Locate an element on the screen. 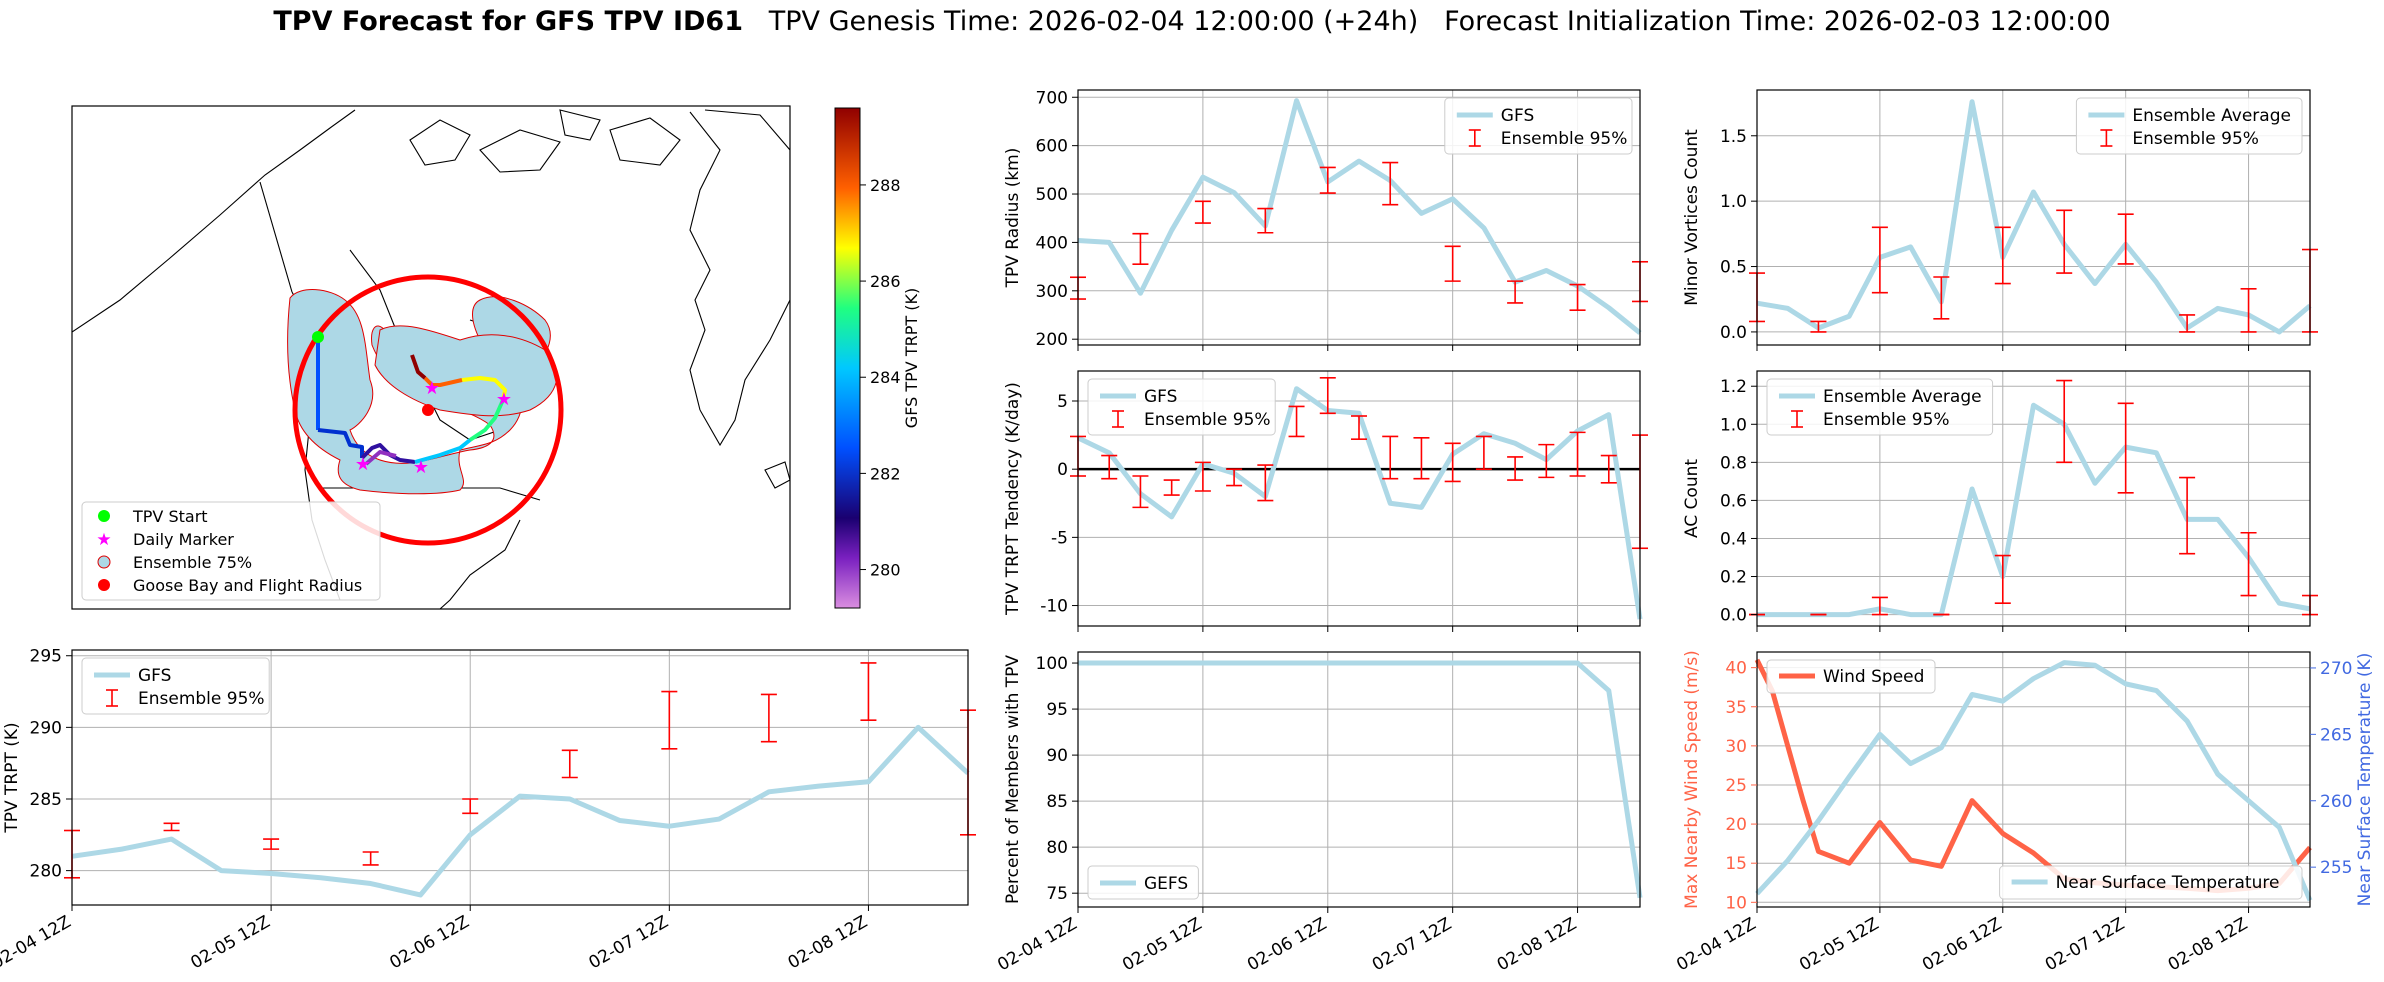 This screenshot has height=982, width=2384. ac-legend: Ensemble Average Ensemble 95% is located at coordinates (1880, 407).